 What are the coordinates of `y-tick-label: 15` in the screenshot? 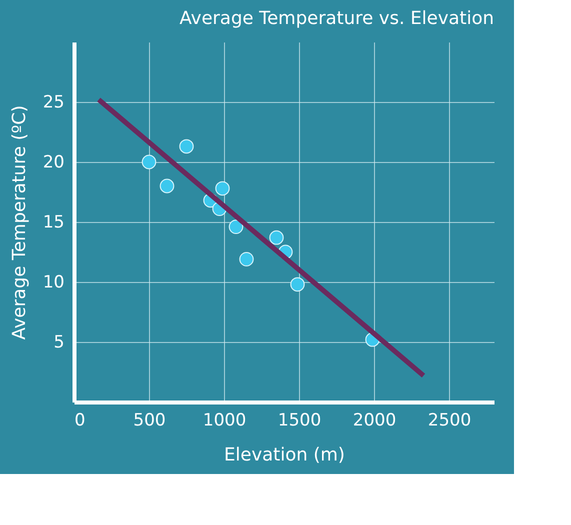 It's located at (53, 222).